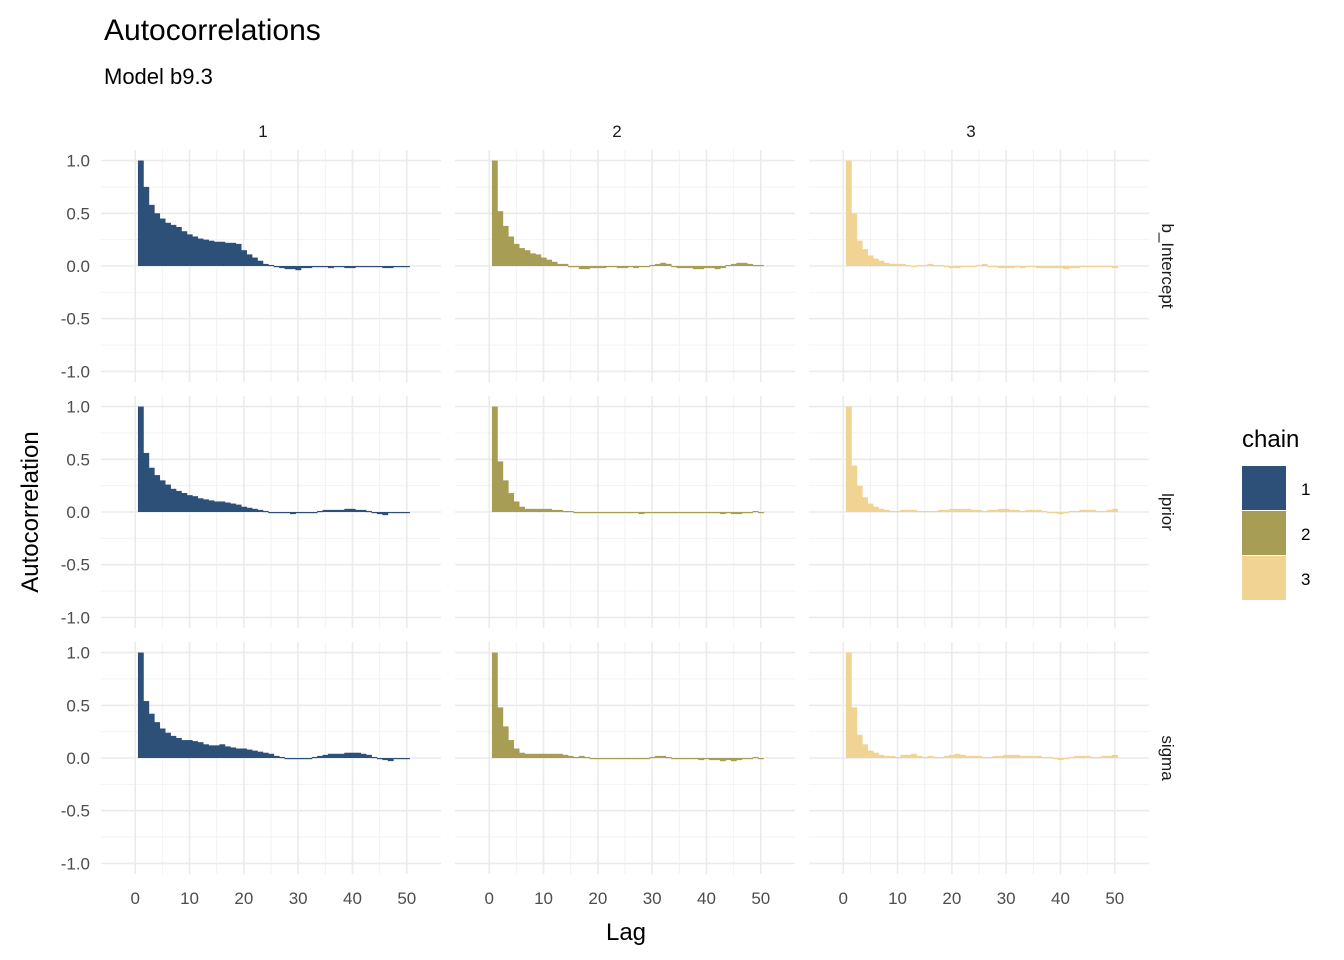 Image resolution: width=1344 pixels, height=960 pixels. Describe the element at coordinates (842, 898) in the screenshot. I see `x-tick-label: 0` at that location.